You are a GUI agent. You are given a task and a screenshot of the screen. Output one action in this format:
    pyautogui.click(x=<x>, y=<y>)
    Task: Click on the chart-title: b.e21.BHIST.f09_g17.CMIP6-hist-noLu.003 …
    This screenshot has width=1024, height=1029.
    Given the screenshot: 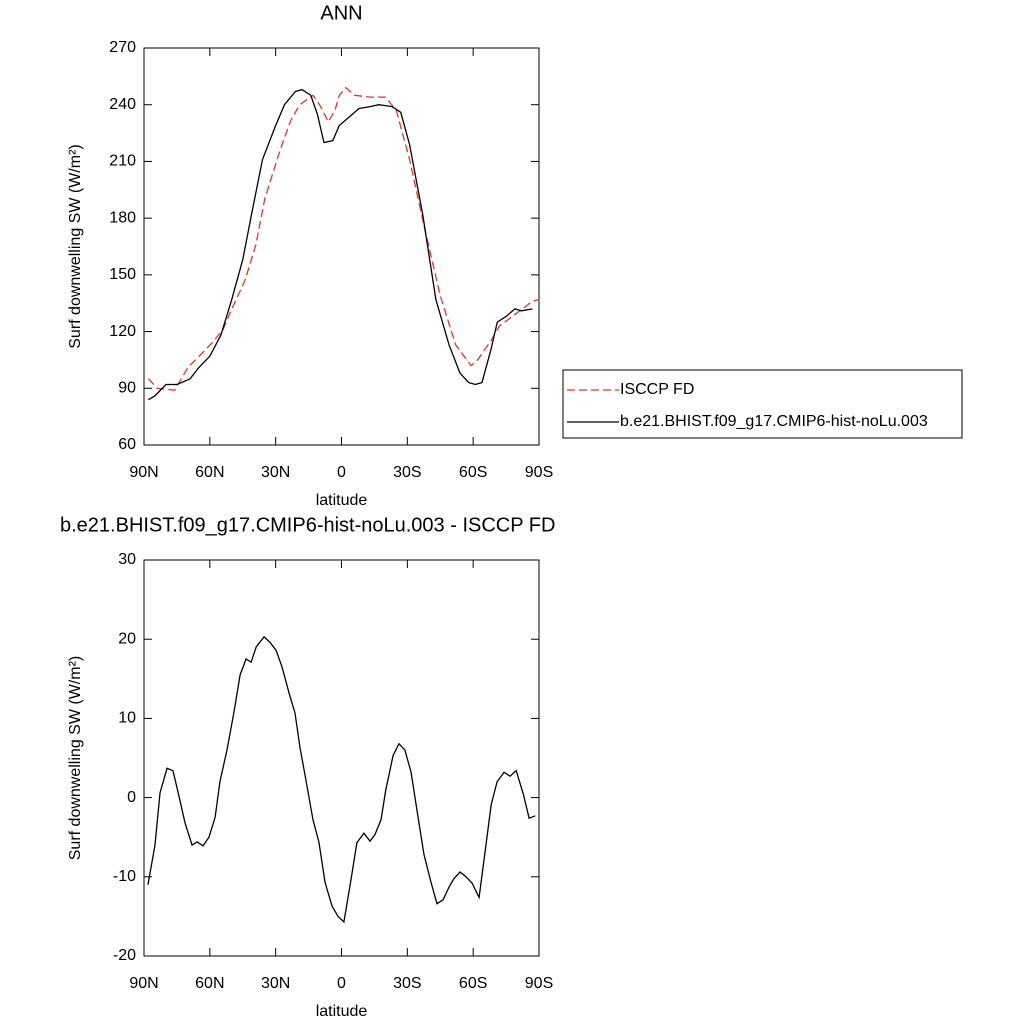 What is the action you would take?
    pyautogui.click(x=307, y=525)
    